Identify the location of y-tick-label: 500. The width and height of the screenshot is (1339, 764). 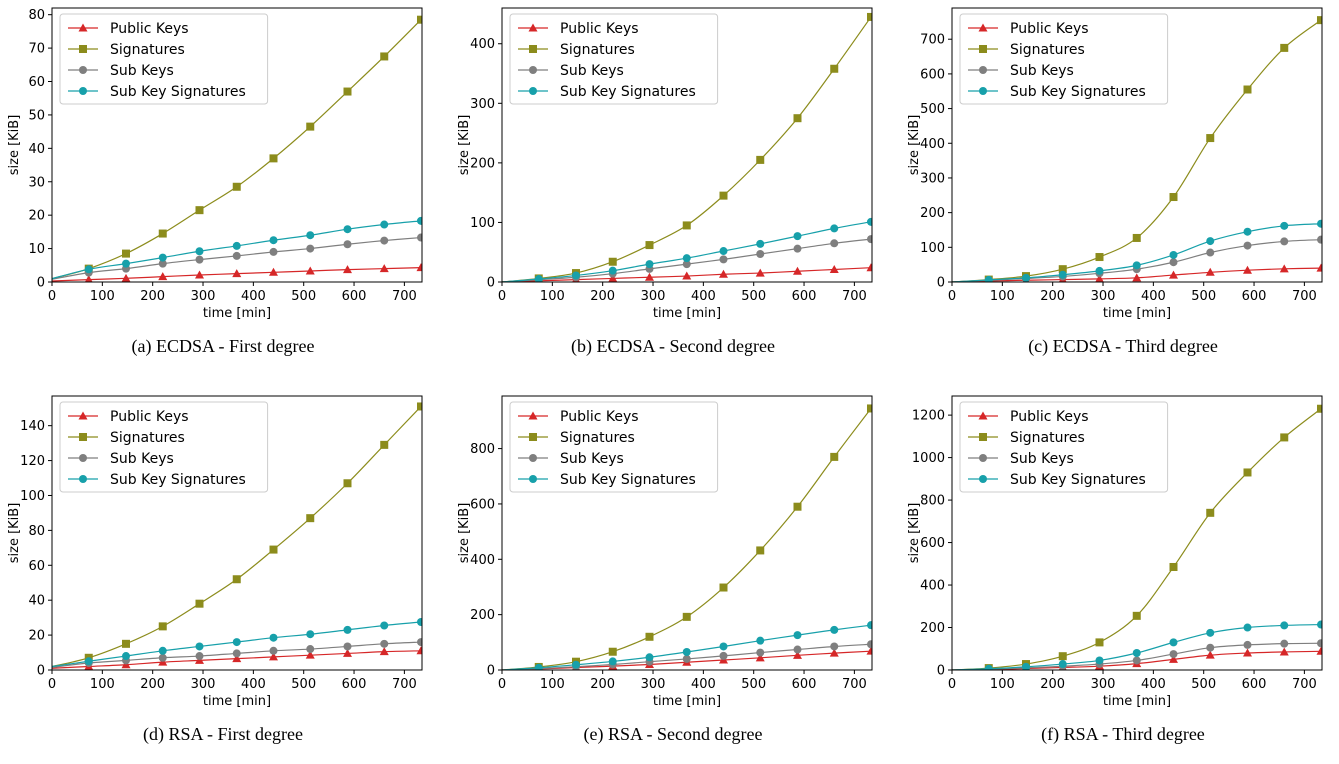
(932, 109).